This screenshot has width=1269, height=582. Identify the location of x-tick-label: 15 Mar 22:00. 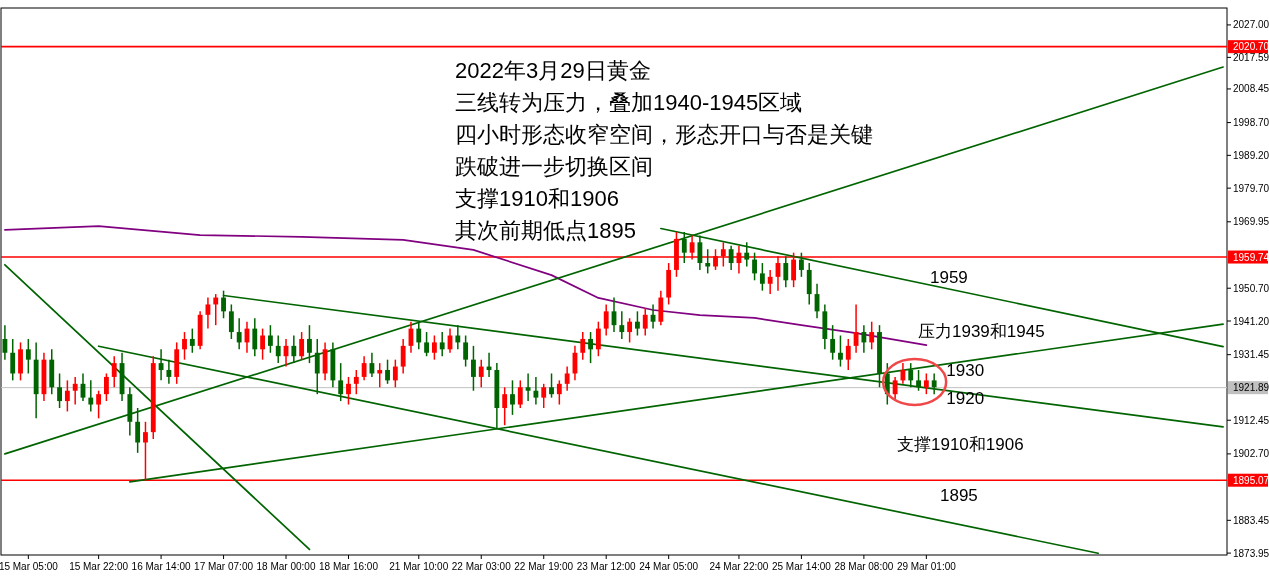
(99, 566).